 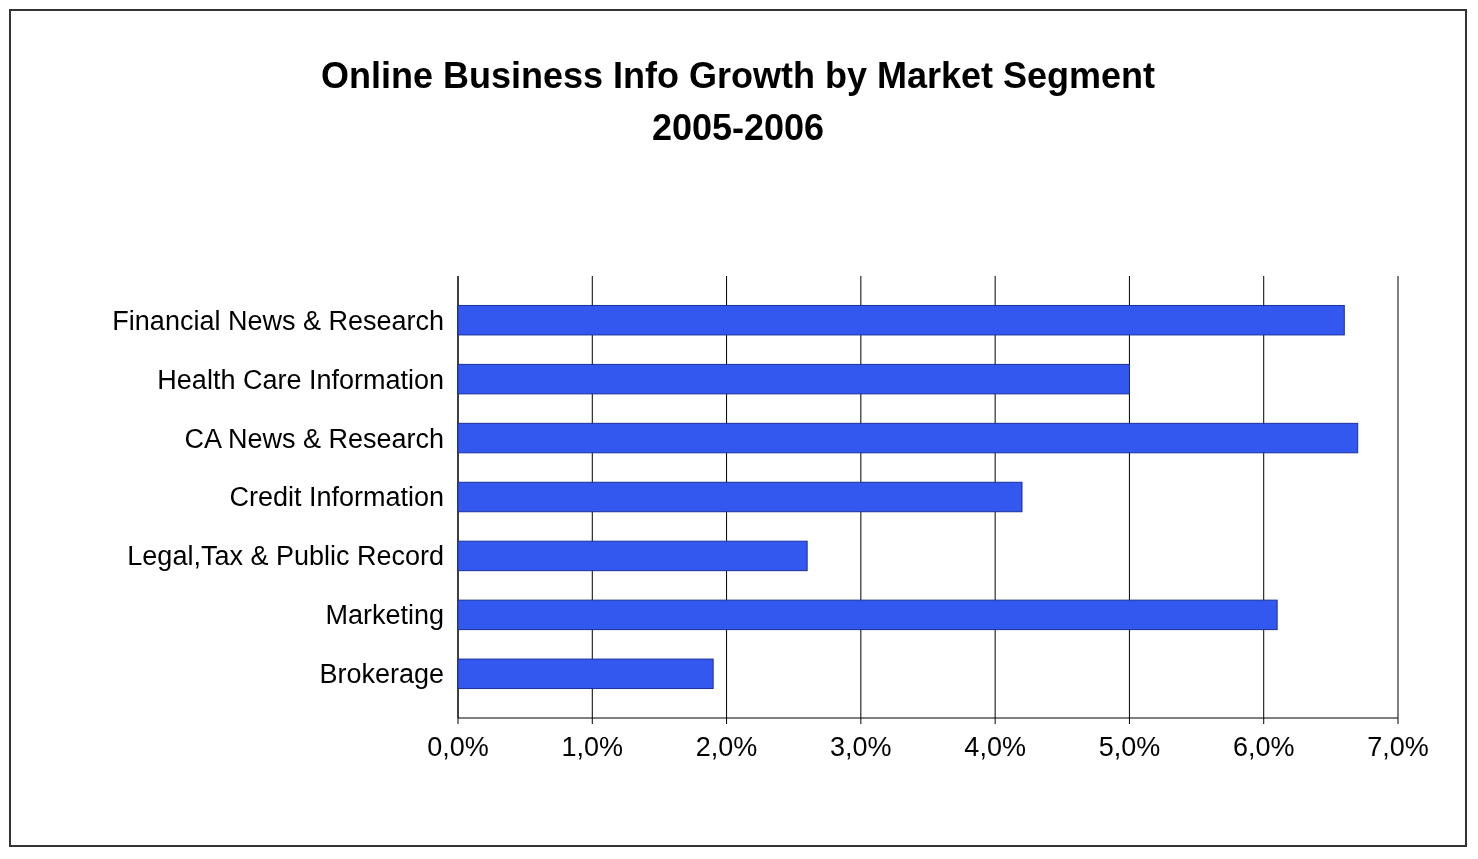 What do you see at coordinates (300, 379) in the screenshot?
I see `y-tick-label: Health Care Information` at bounding box center [300, 379].